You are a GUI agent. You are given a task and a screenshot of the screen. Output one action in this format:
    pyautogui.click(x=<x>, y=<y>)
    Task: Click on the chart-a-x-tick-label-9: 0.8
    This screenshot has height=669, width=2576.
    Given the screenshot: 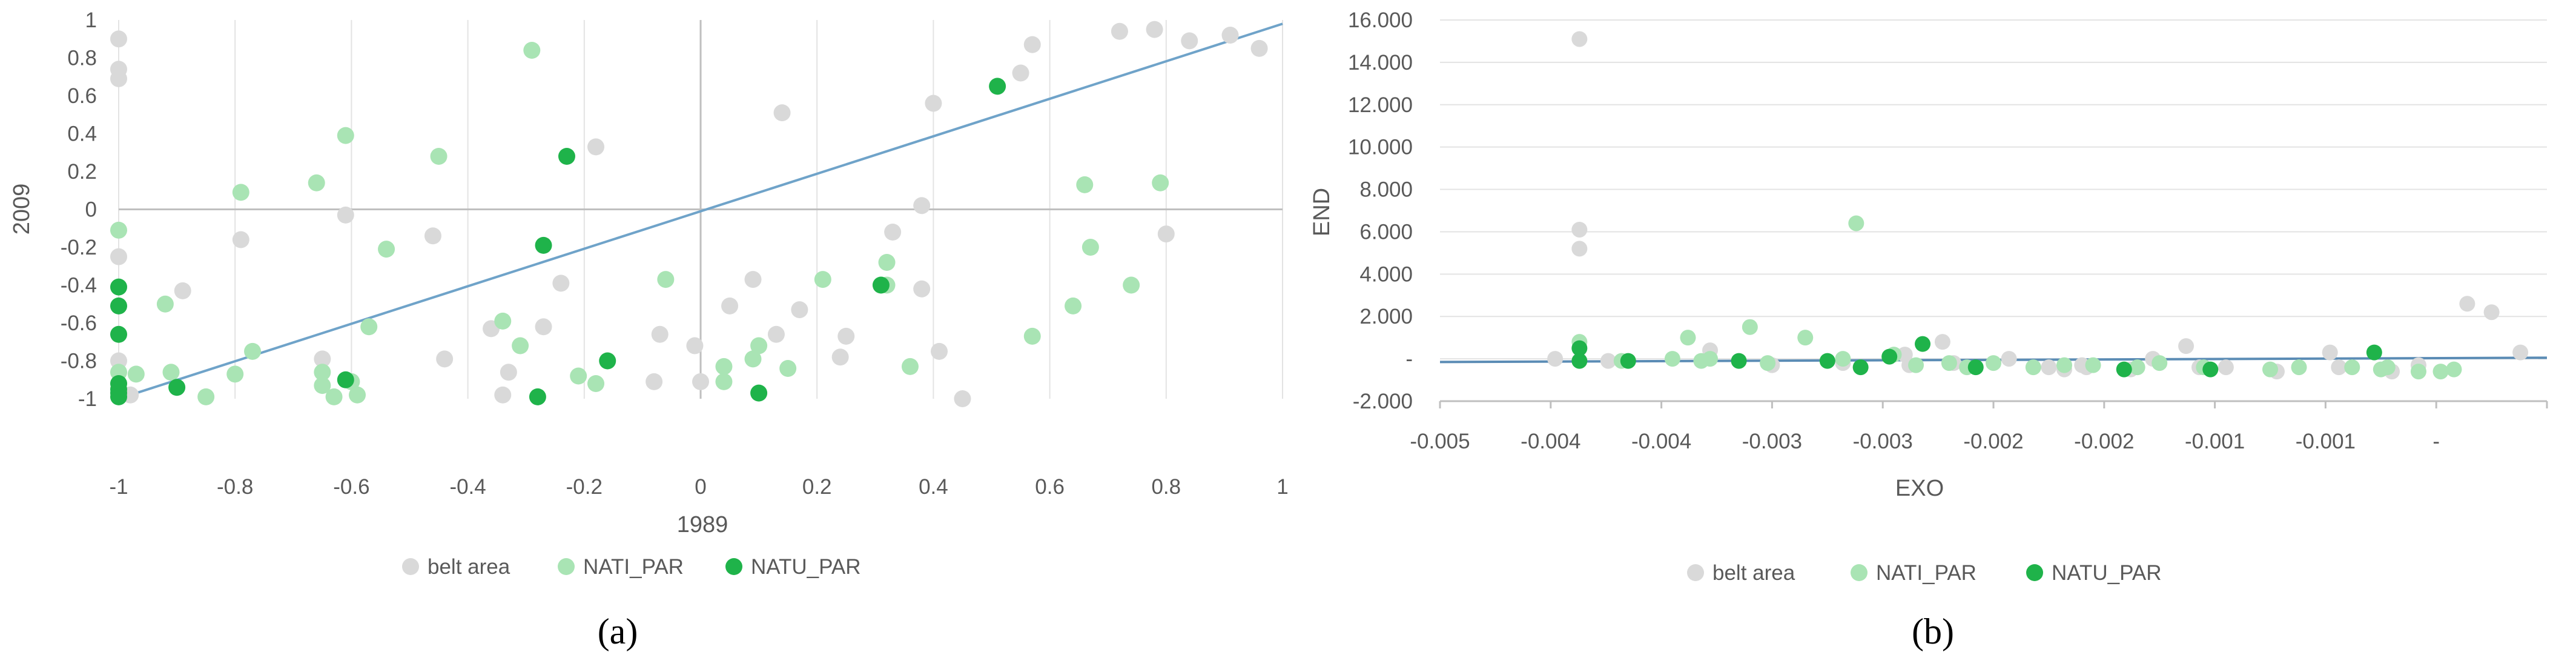 What is the action you would take?
    pyautogui.click(x=1166, y=487)
    